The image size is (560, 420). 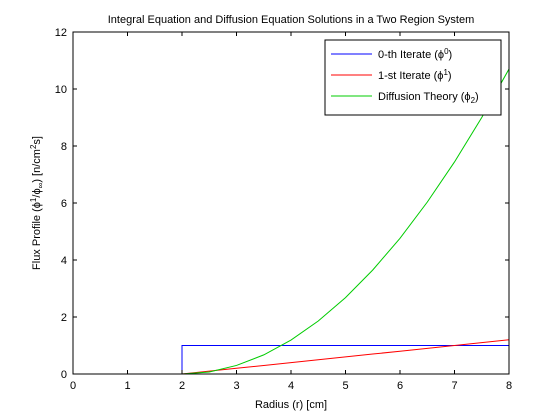 I want to click on legend-text: Diffusion Theory (, so click(x=421, y=97).